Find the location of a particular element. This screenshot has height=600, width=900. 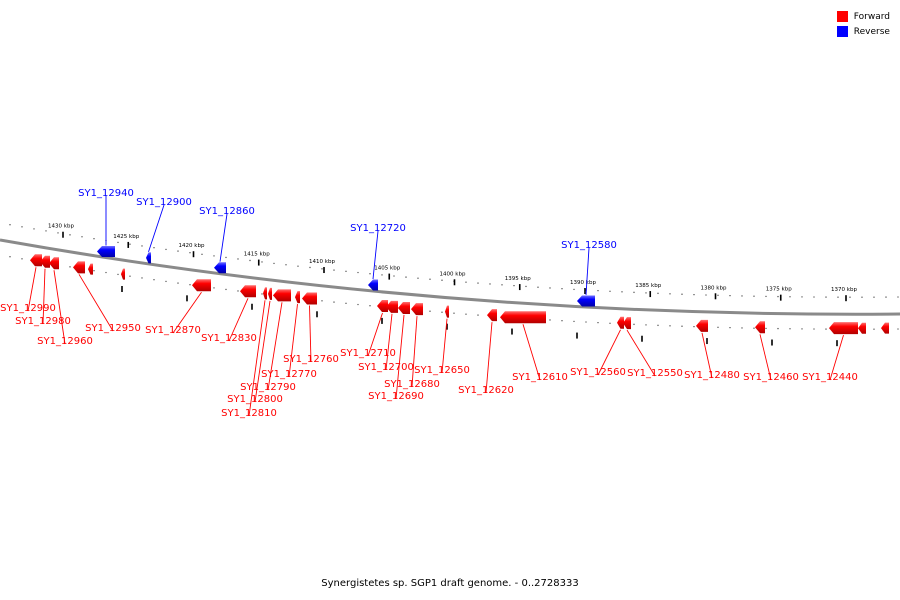

scale-label: 1430 kbp is located at coordinates (61, 227).